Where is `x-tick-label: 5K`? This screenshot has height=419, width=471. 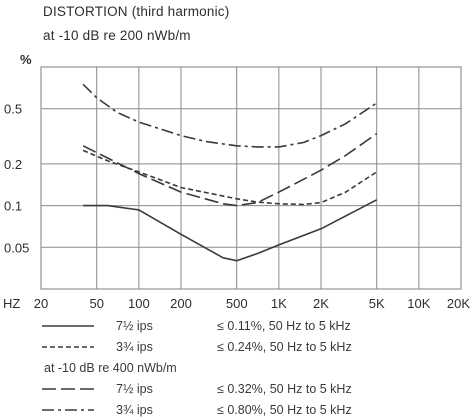 x-tick-label: 5K is located at coordinates (377, 303).